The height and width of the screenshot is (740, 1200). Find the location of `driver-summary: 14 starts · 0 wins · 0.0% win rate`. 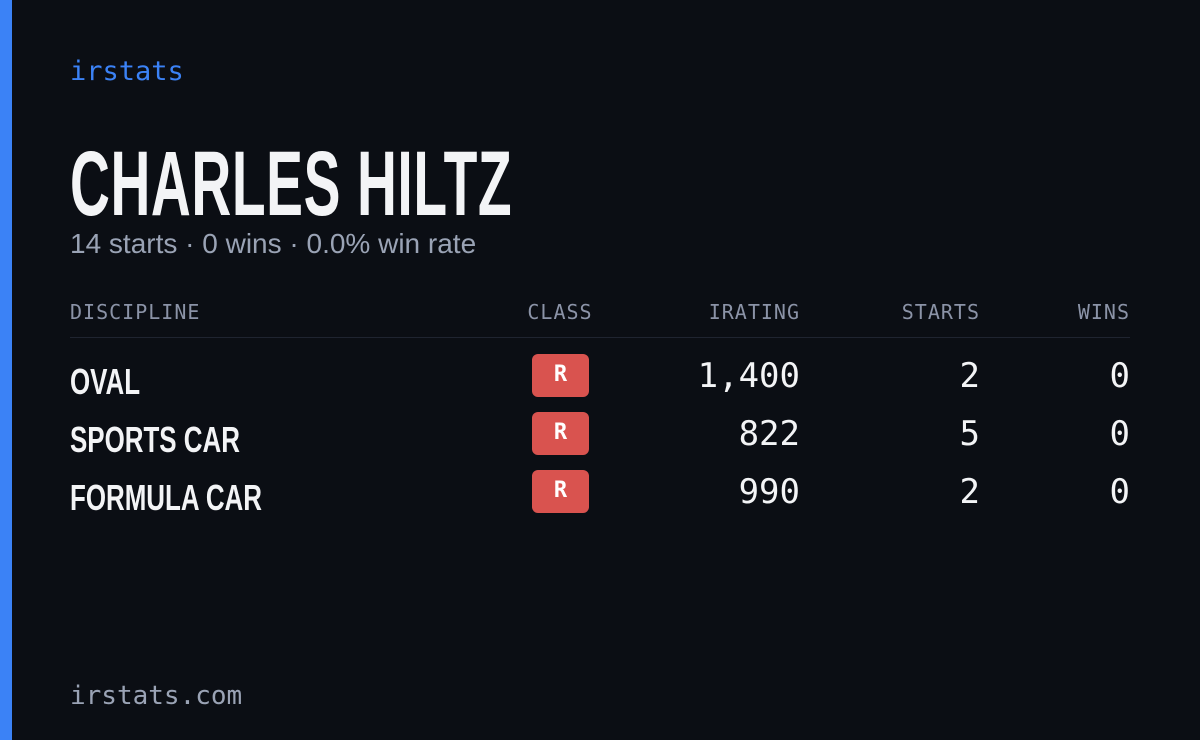

driver-summary: 14 starts · 0 wins · 0.0% win rate is located at coordinates (273, 243).